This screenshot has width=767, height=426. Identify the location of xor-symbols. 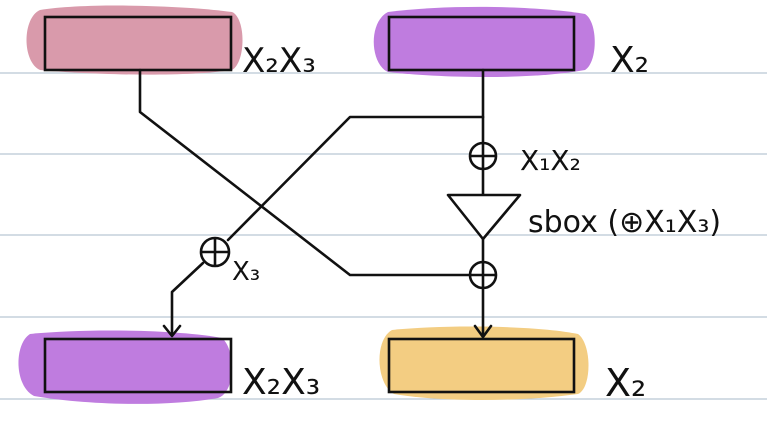
(348, 215).